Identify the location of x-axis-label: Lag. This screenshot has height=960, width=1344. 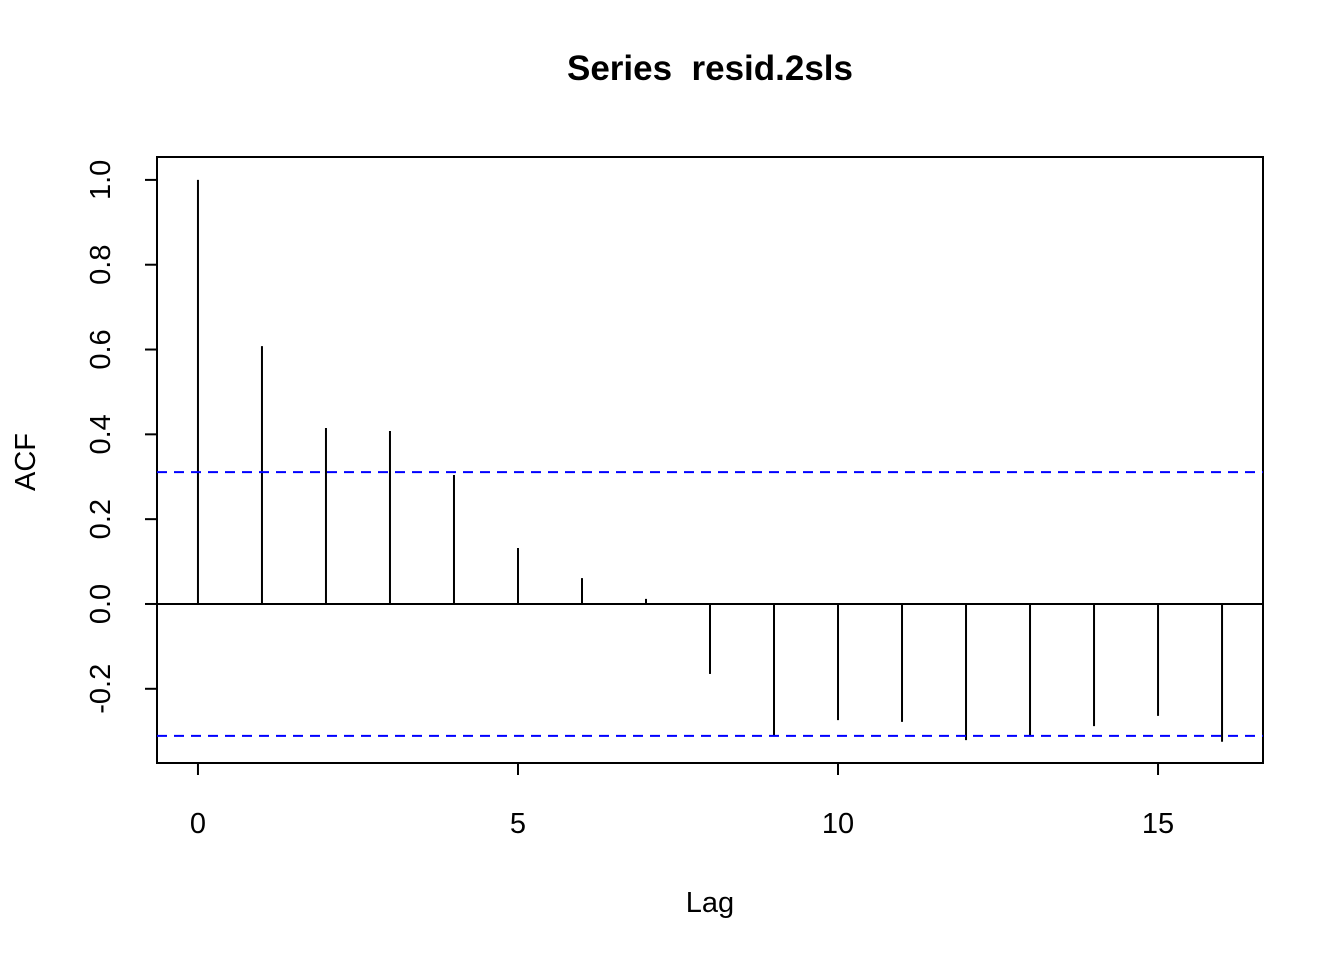
(710, 903).